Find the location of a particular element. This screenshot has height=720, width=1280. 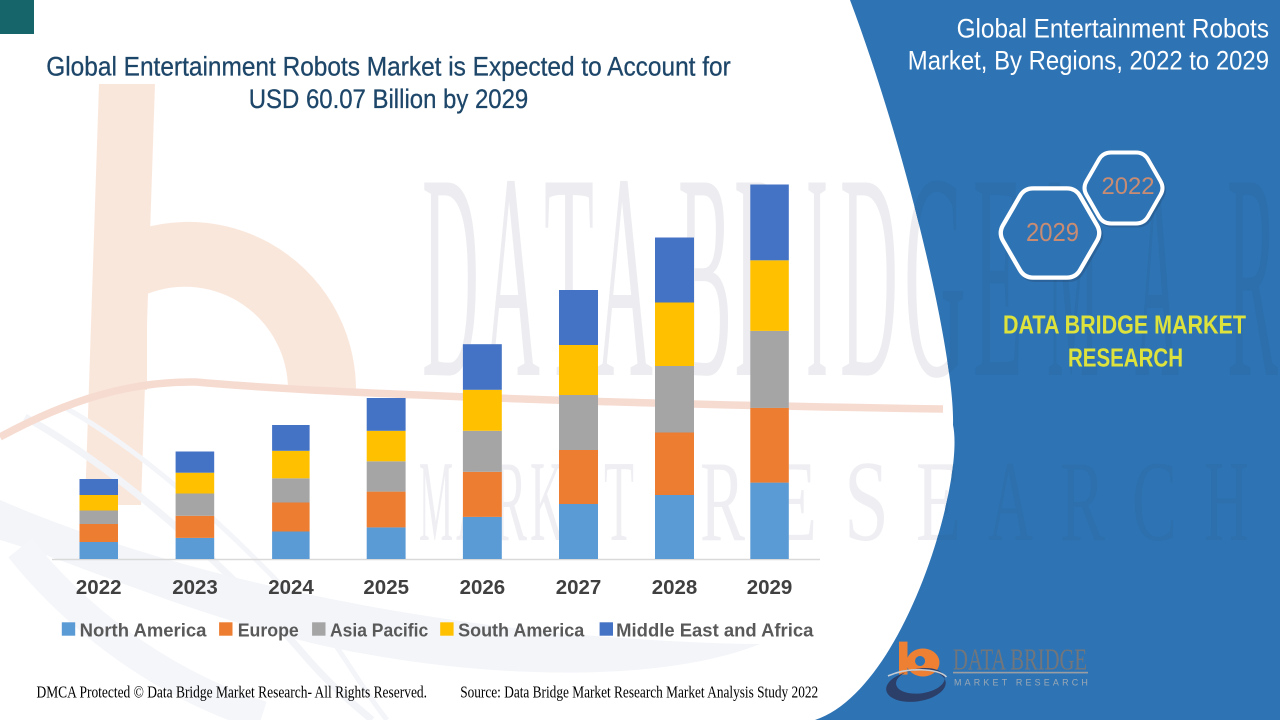

svg-text: DATA BRIDGE is located at coordinates (1020, 659).